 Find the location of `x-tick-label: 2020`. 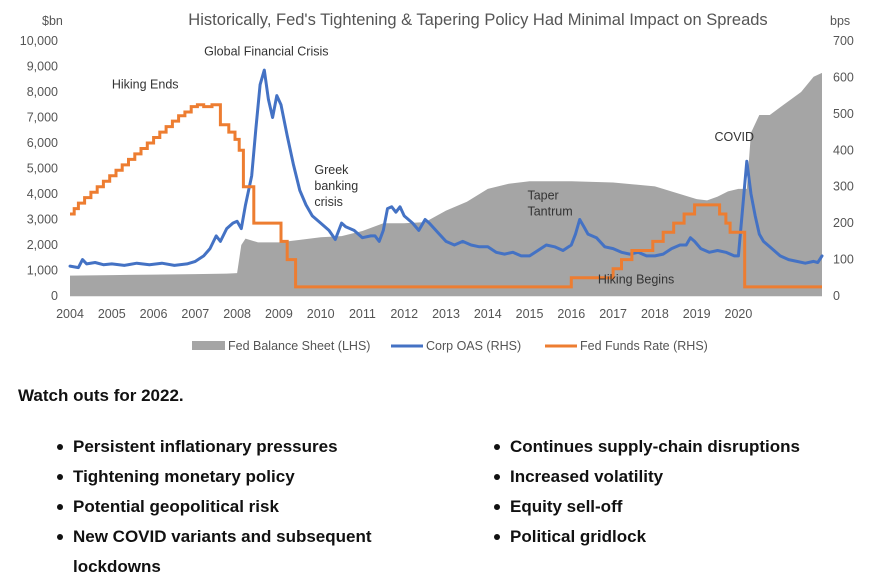

x-tick-label: 2020 is located at coordinates (739, 314).